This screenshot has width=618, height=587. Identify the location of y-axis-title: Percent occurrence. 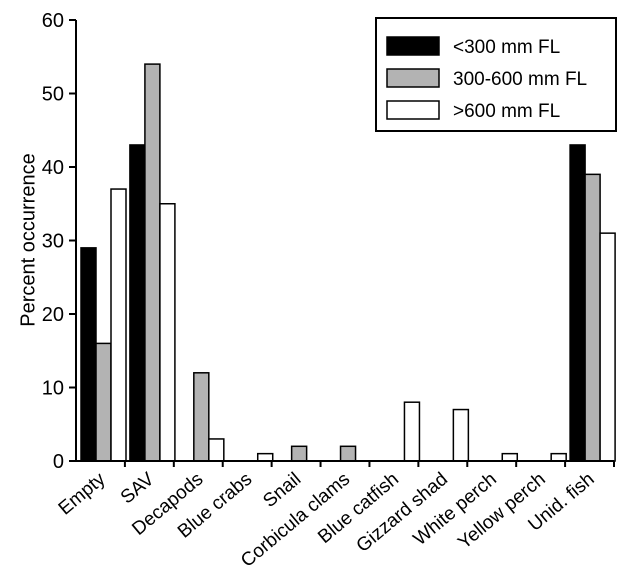
(28, 239).